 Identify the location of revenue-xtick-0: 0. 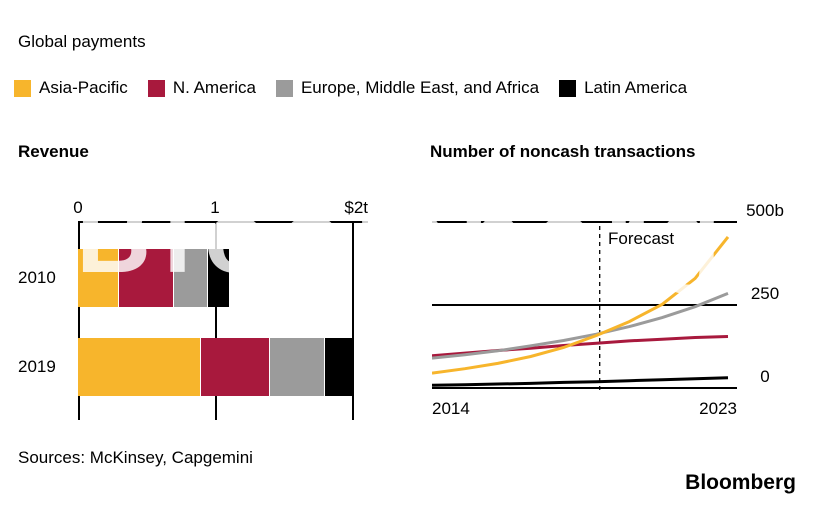
(78, 207).